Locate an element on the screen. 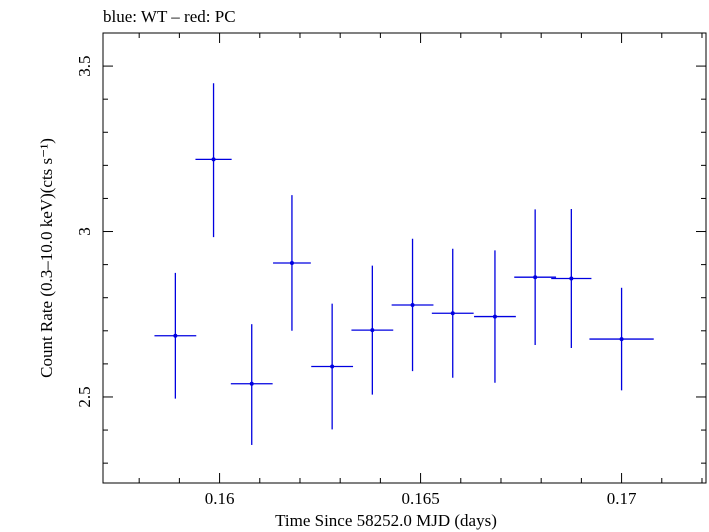  x-tick-label: 0.17 is located at coordinates (622, 498).